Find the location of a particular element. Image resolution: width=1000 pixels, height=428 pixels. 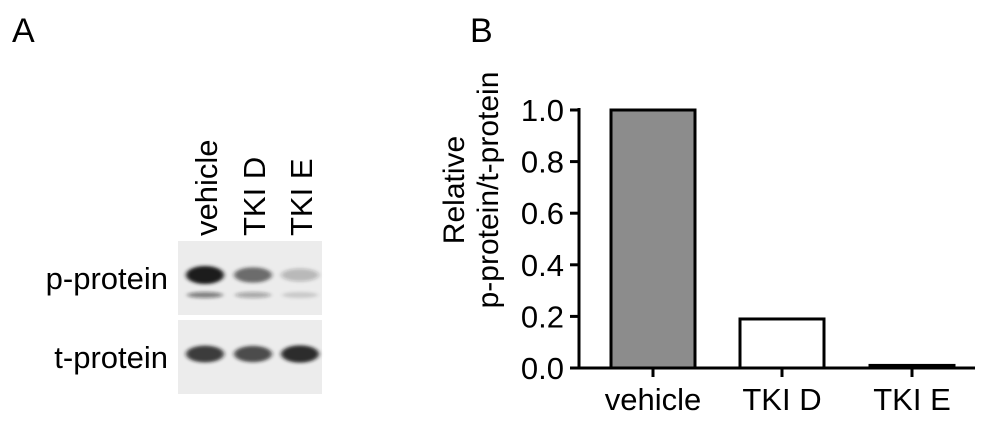

y-tick-label: 0.6 is located at coordinates (542, 213).